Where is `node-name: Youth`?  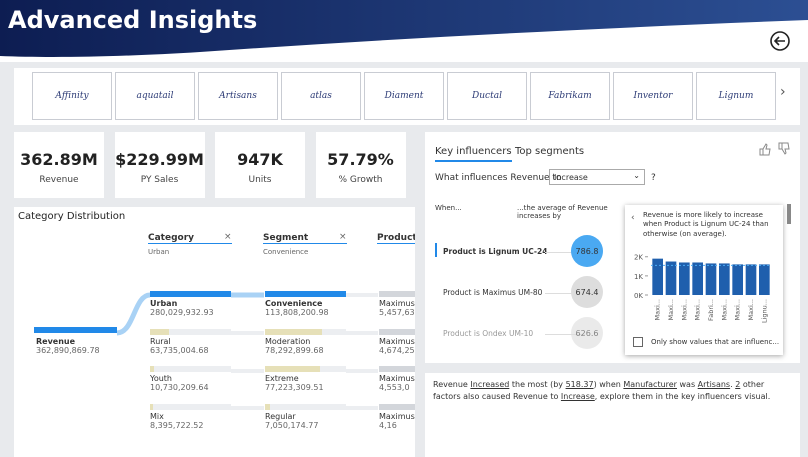
node-name: Youth is located at coordinates (161, 379).